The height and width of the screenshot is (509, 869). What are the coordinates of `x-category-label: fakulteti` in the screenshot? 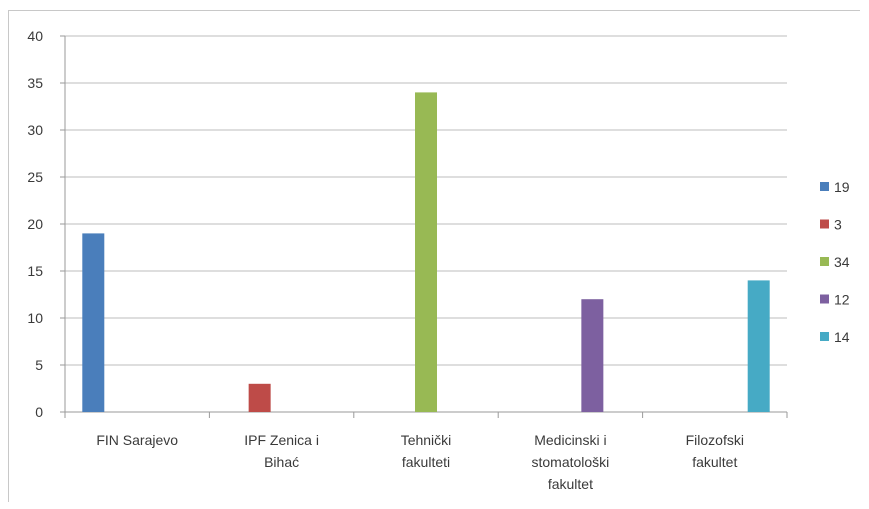 It's located at (426, 462).